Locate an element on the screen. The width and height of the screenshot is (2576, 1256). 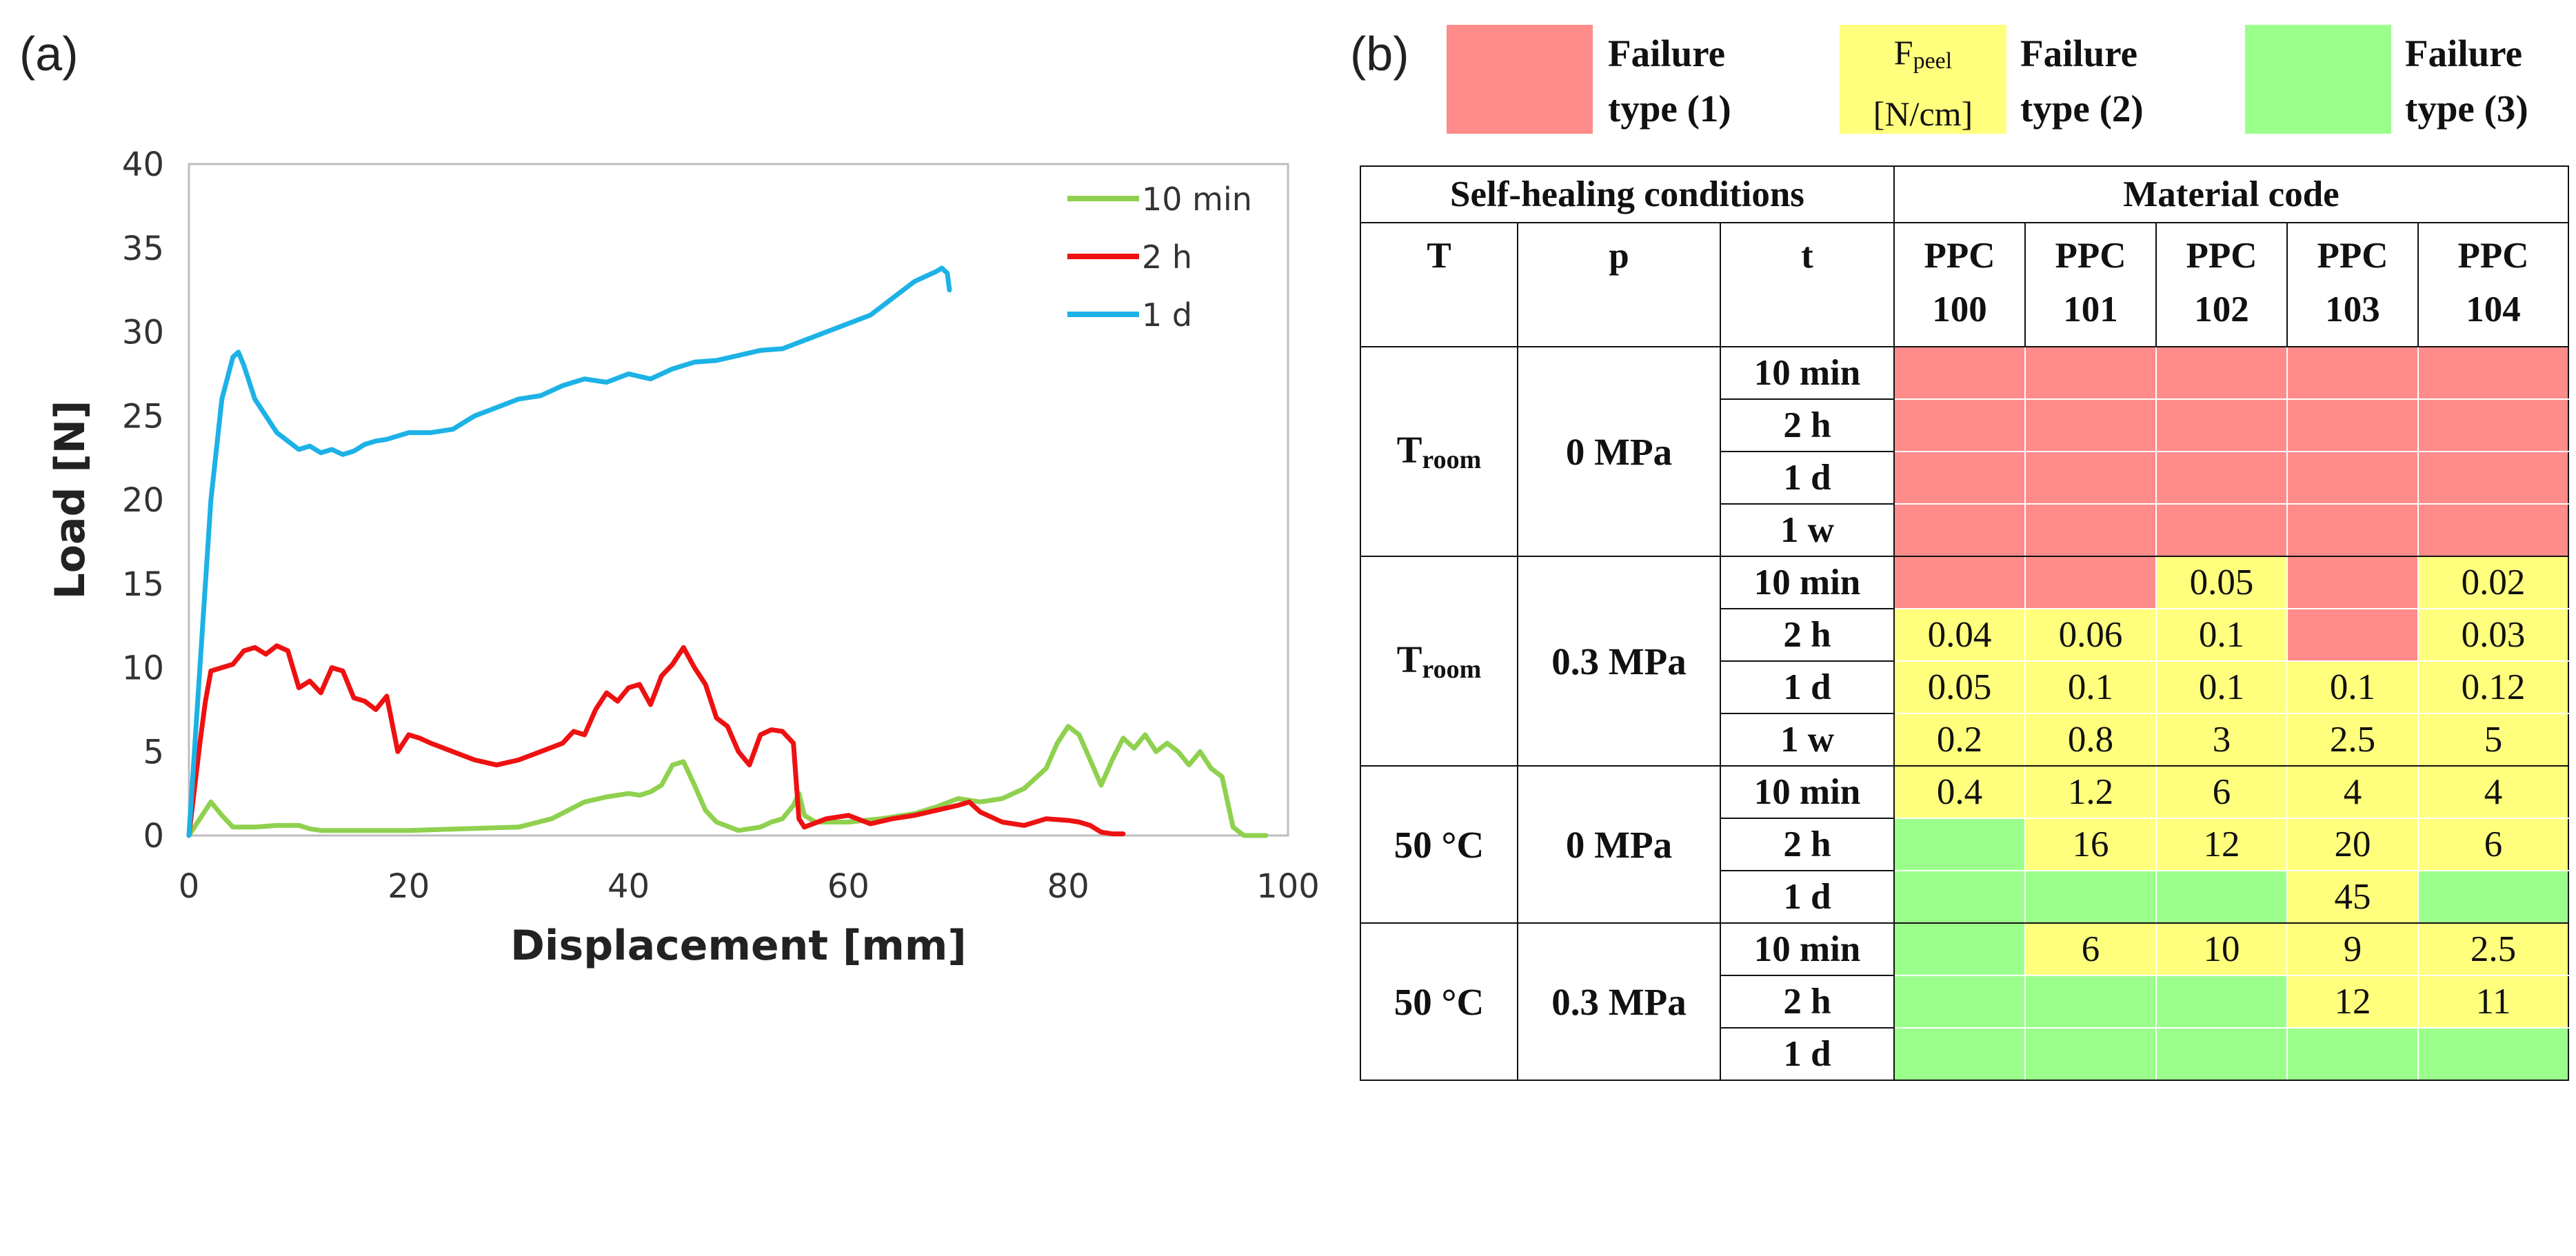
y-tick-label: 5 is located at coordinates (153, 752).